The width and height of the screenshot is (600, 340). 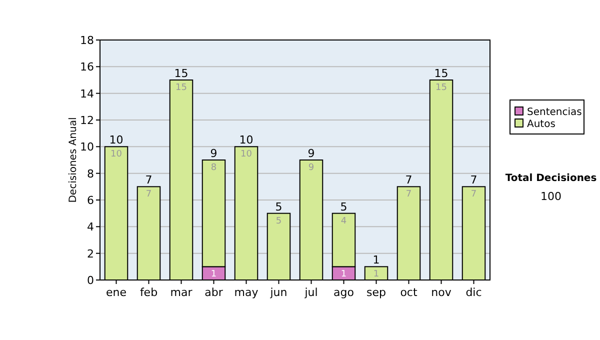 What do you see at coordinates (73, 160) in the screenshot?
I see `y-axis-title: Decisiones Anual` at bounding box center [73, 160].